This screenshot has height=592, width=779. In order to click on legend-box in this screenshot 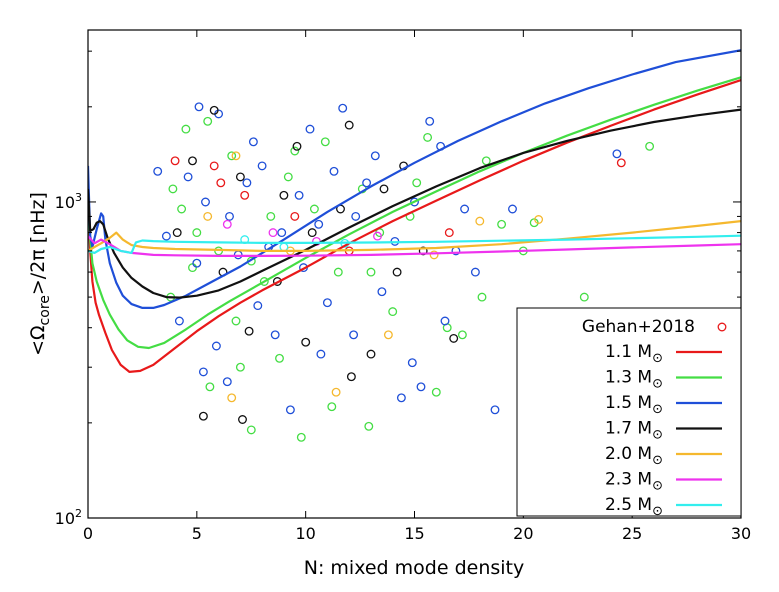, I will do `click(629, 412)`.